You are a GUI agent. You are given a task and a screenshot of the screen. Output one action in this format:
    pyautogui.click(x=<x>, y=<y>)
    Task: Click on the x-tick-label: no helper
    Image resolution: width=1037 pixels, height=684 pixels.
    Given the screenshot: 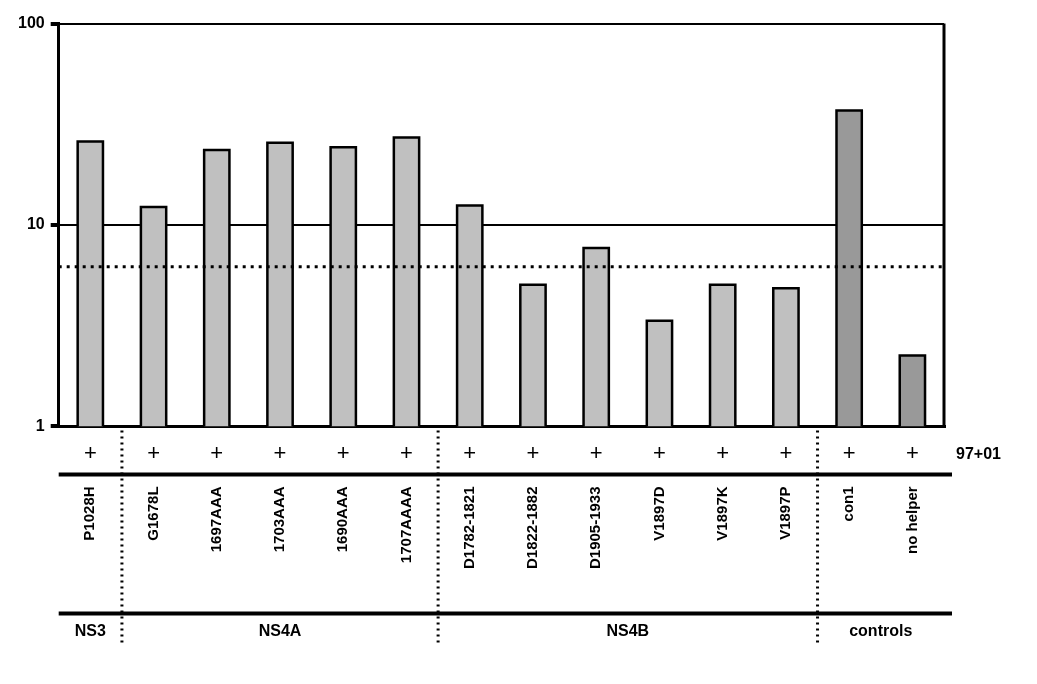 What is the action you would take?
    pyautogui.click(x=911, y=520)
    